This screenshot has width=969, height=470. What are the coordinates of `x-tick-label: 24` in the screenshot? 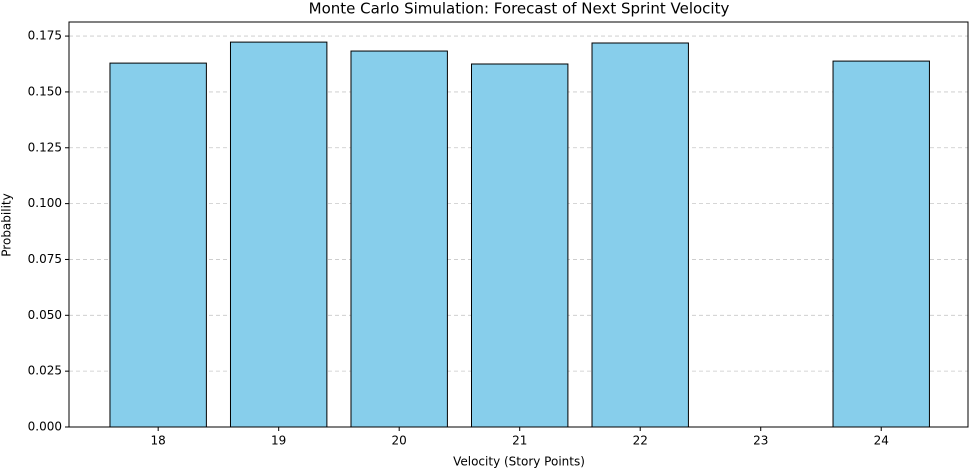 It's located at (881, 441).